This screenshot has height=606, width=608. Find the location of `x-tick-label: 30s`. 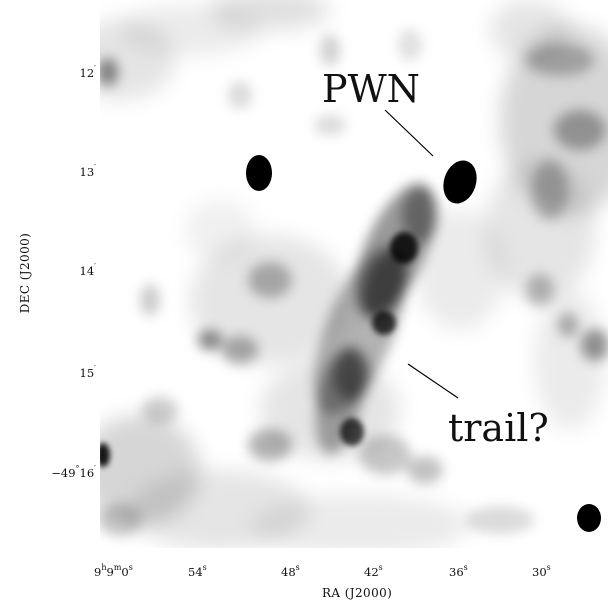

x-tick-label: 30s is located at coordinates (541, 571).